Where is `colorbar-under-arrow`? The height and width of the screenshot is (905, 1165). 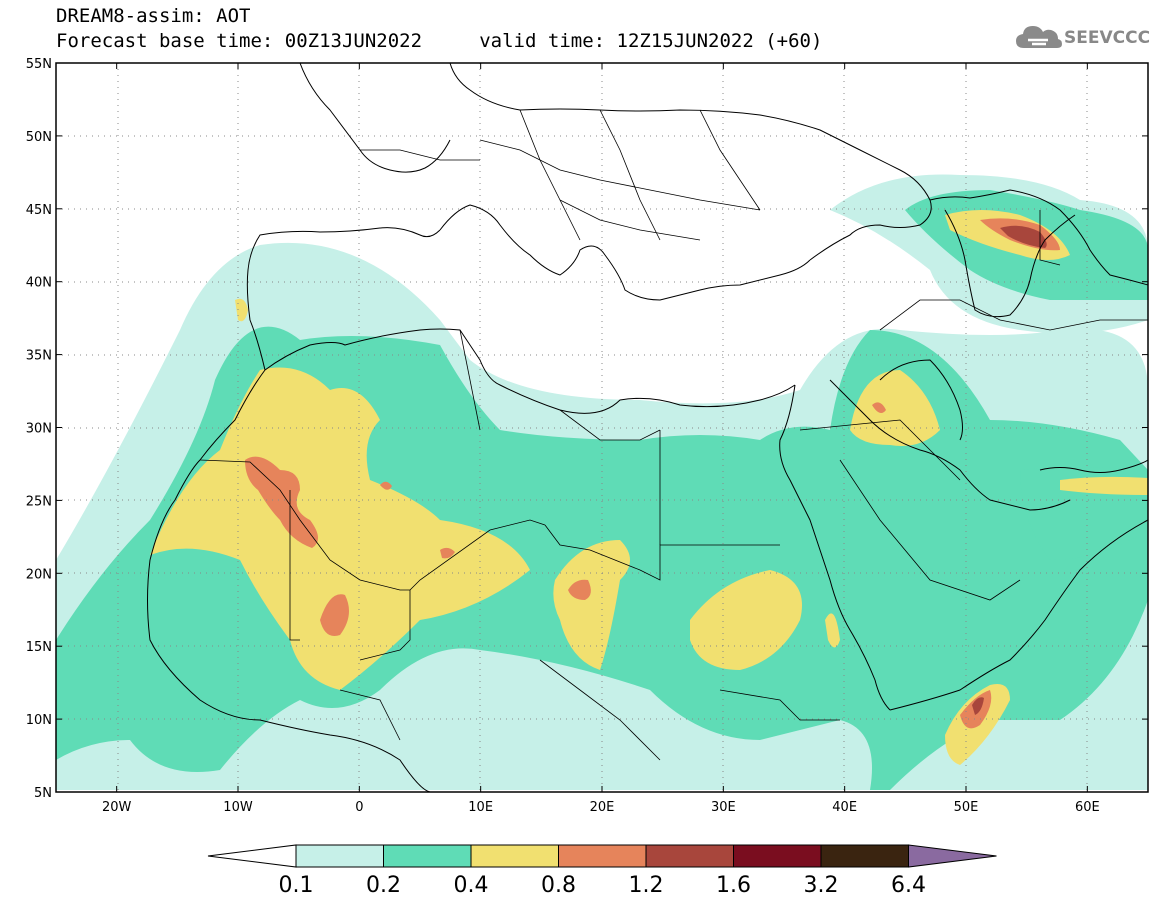
colorbar-under-arrow is located at coordinates (252, 856).